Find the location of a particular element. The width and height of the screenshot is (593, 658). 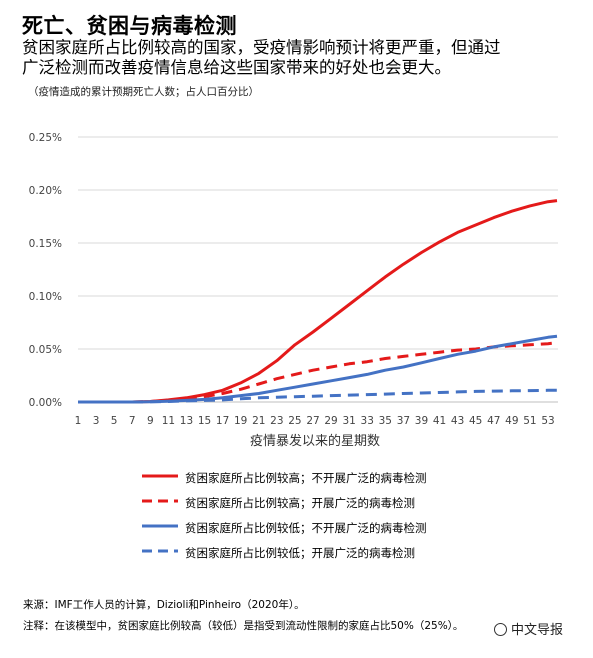

x-tick-label: 25 is located at coordinates (294, 421).